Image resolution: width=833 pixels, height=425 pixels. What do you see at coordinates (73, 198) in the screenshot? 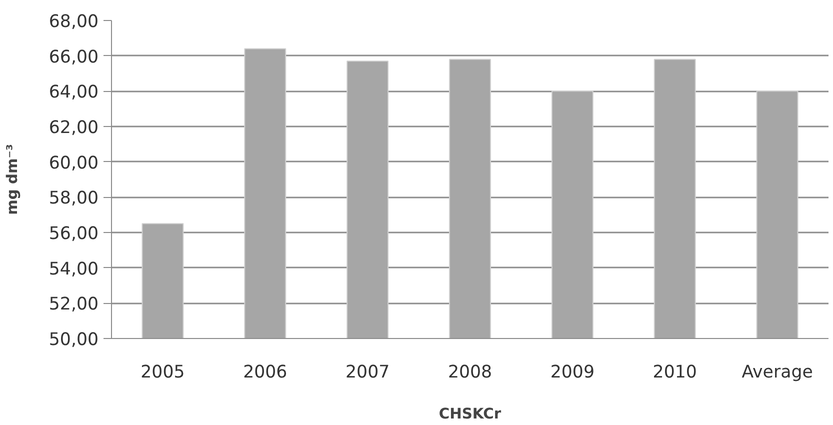
I see `y-tick-label: 58,00` at bounding box center [73, 198].